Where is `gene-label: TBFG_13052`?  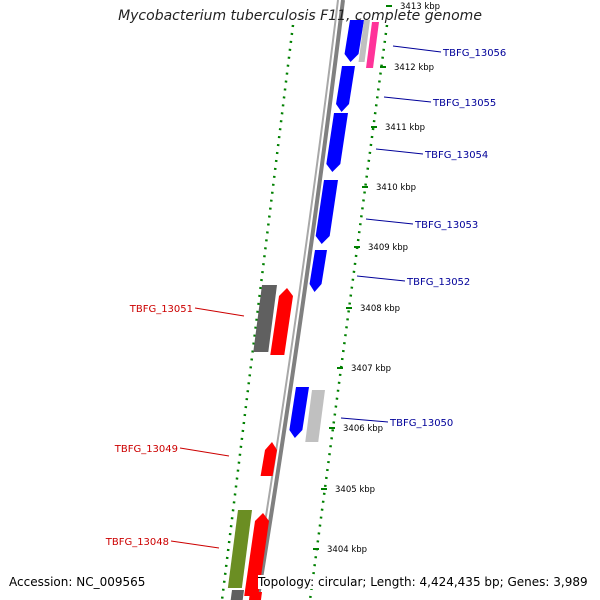
gene-label: TBFG_13052 is located at coordinates (438, 282).